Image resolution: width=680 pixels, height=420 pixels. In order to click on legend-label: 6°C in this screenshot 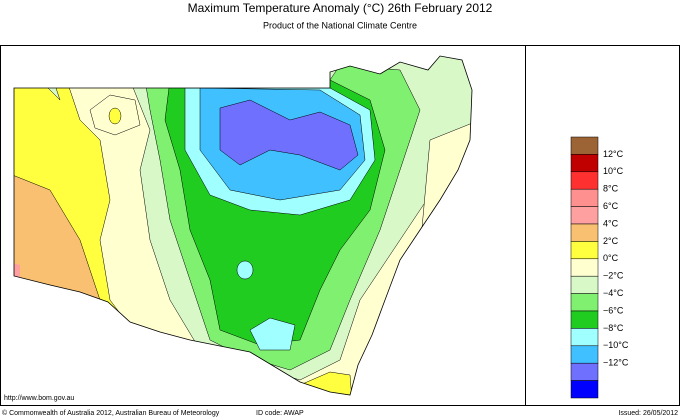, I will do `click(611, 206)`.